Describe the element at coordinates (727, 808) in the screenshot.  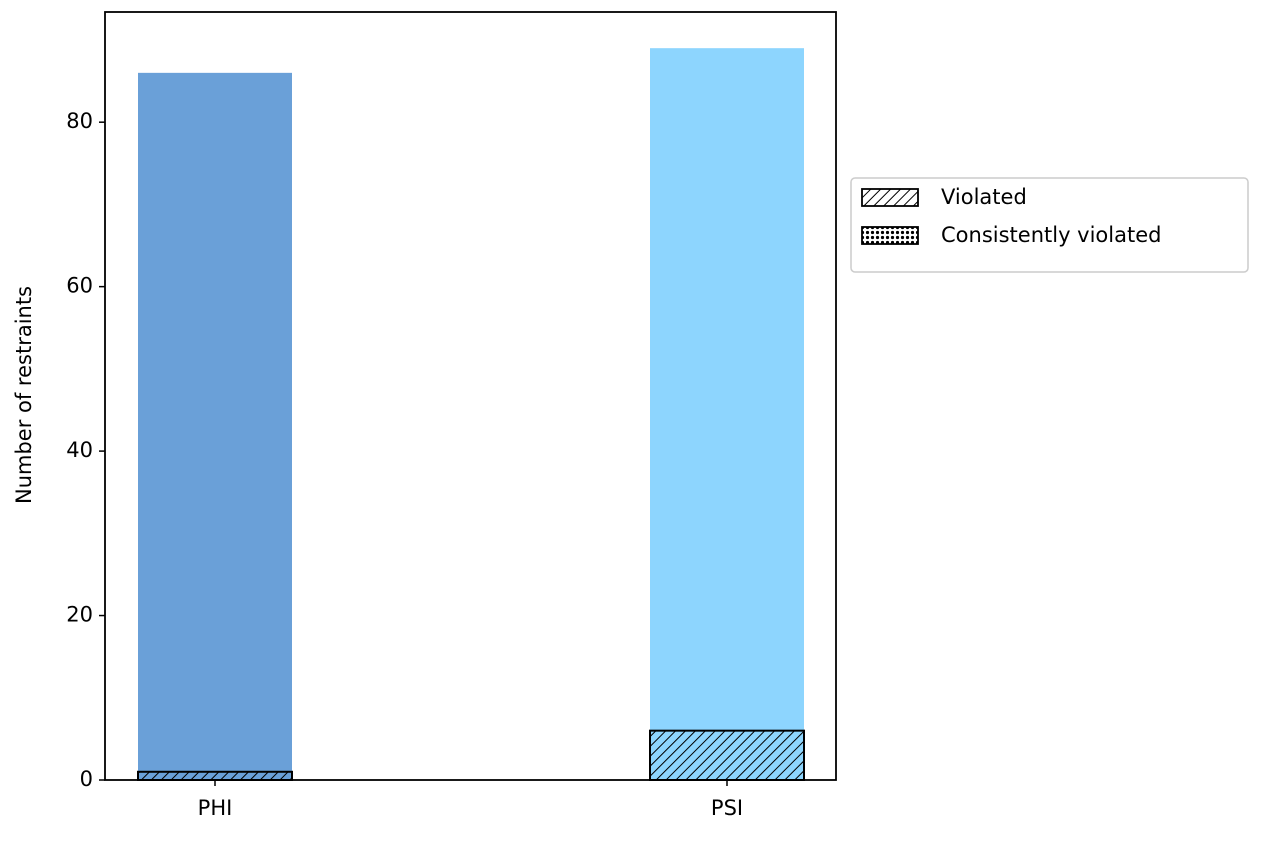
I see `x-tick-label: PSI` at that location.